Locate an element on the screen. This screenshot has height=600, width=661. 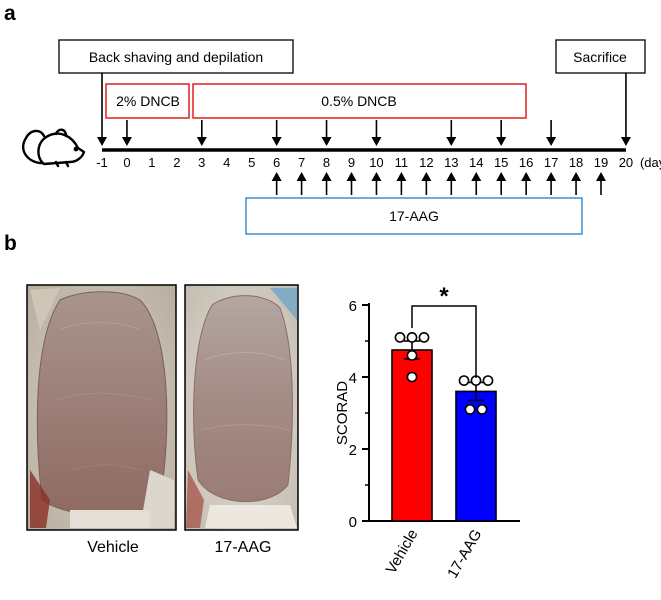
day-label: 11 is located at coordinates (402, 162).